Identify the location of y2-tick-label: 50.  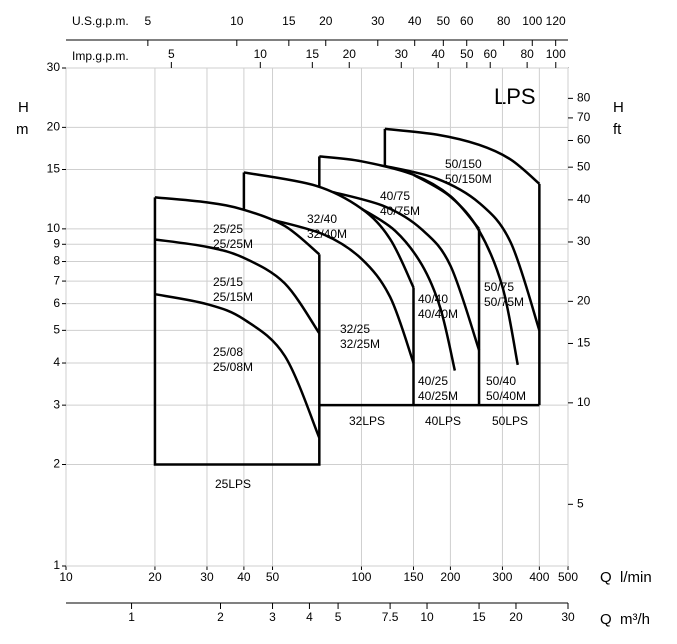
(584, 166).